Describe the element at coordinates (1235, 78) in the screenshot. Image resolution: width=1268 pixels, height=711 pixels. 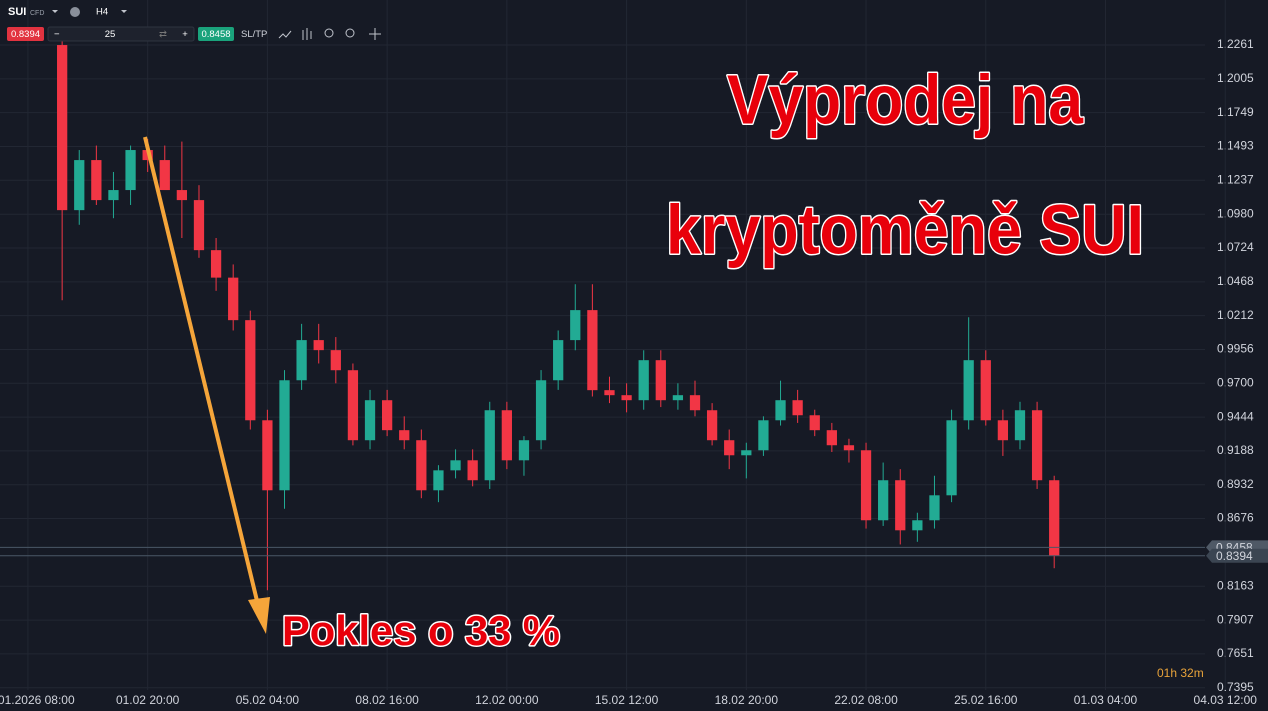
I see `y-tick-label: 1.2005` at that location.